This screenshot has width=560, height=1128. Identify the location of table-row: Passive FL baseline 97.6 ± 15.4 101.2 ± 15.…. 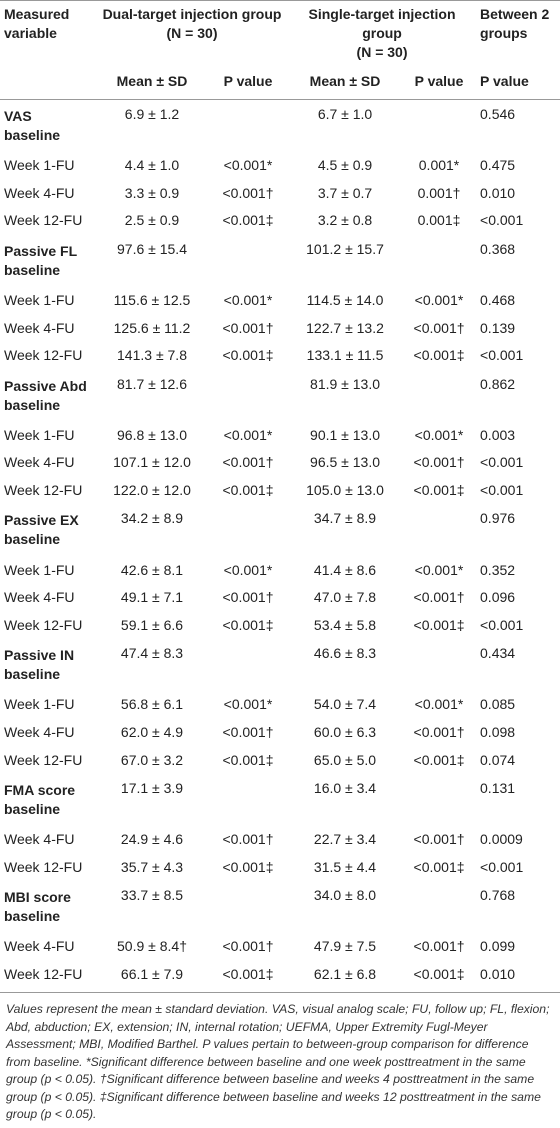
(280, 261).